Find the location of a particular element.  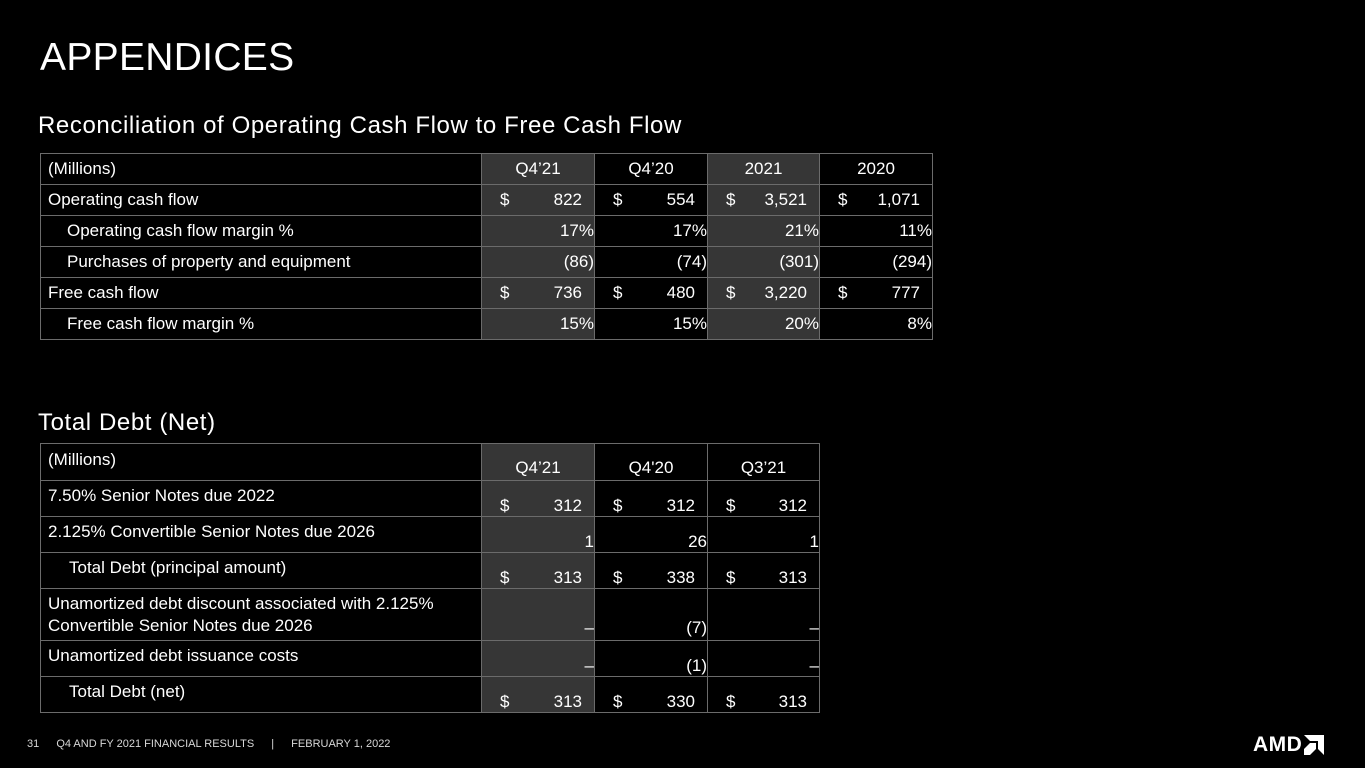

cell-value: 8% is located at coordinates (876, 324).